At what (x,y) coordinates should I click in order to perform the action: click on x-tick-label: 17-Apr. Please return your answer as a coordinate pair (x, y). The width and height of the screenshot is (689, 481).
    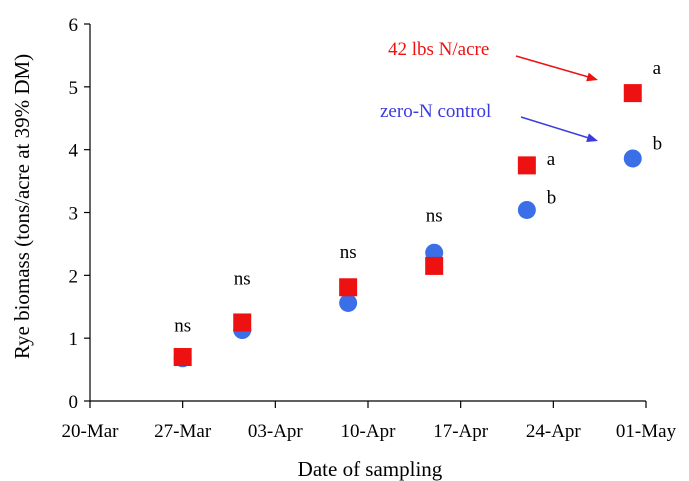
    Looking at the image, I should click on (461, 431).